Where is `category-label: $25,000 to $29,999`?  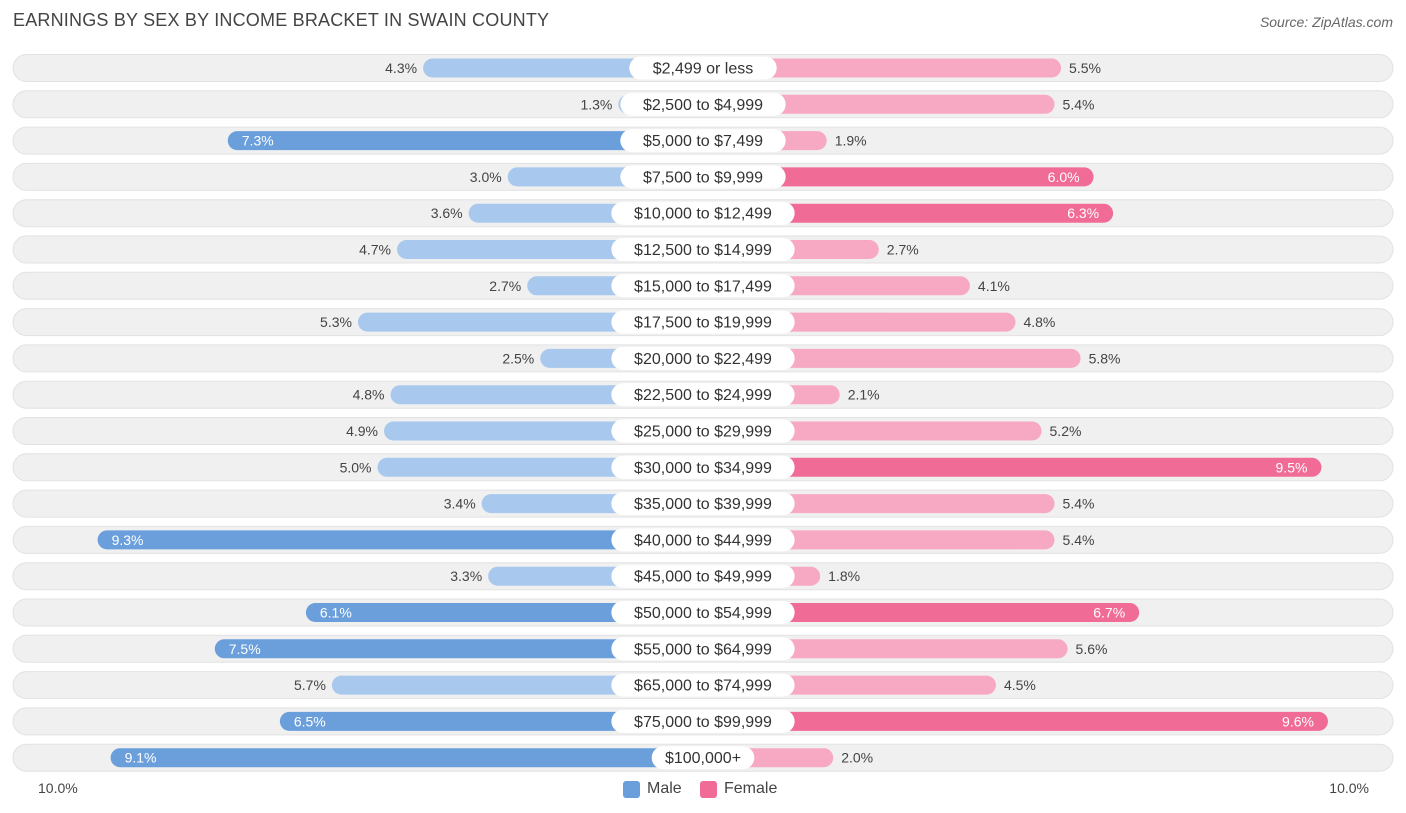 category-label: $25,000 to $29,999 is located at coordinates (703, 432).